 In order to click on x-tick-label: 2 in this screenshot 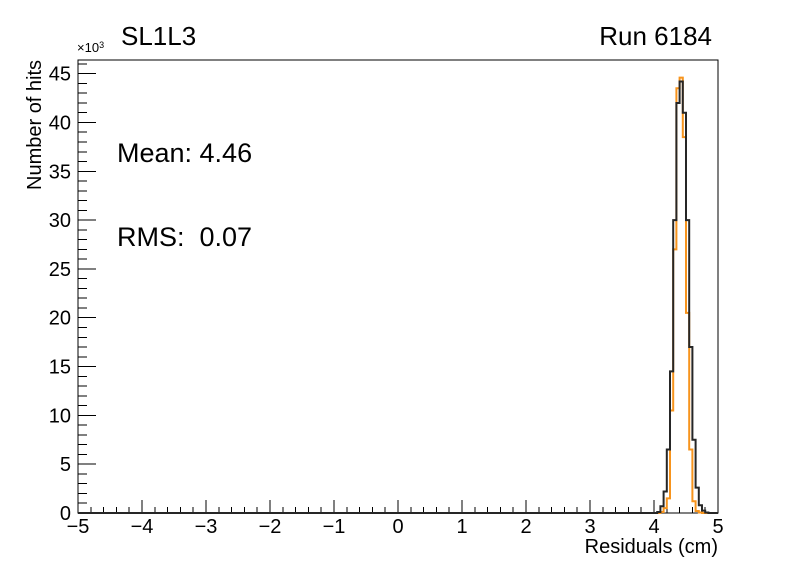, I will do `click(525, 527)`.